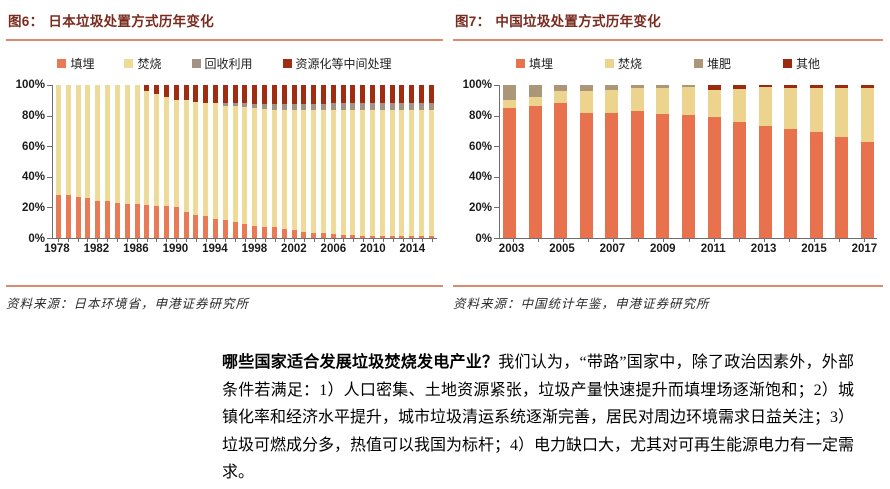 The height and width of the screenshot is (489, 890). I want to click on legend-item: 回收利用, so click(222, 63).